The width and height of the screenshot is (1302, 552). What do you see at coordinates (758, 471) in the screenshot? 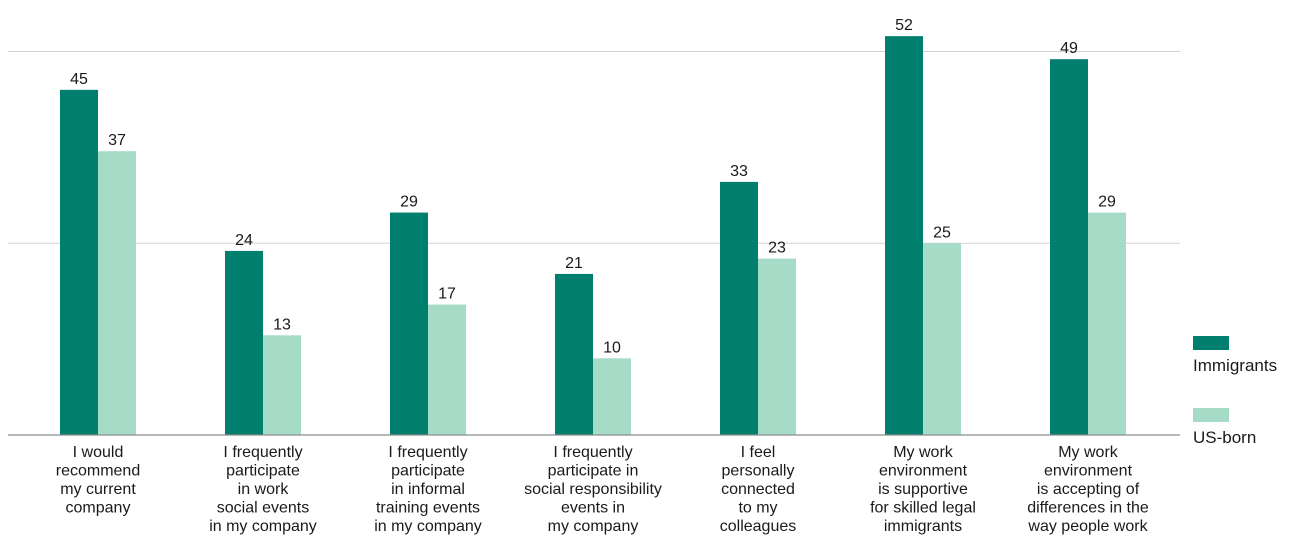
I see `category-label-5-line-2: personally` at bounding box center [758, 471].